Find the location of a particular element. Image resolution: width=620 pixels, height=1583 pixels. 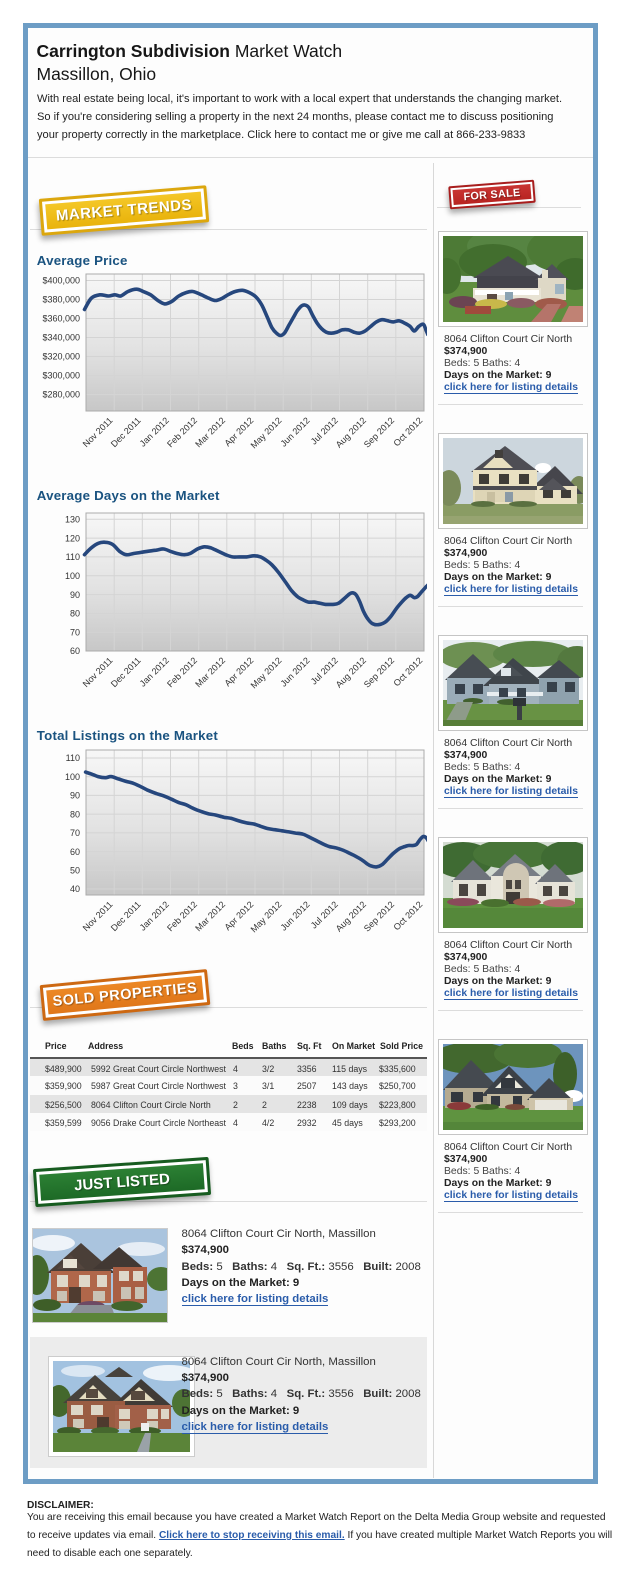

svg-text: 50 is located at coordinates (75, 871).